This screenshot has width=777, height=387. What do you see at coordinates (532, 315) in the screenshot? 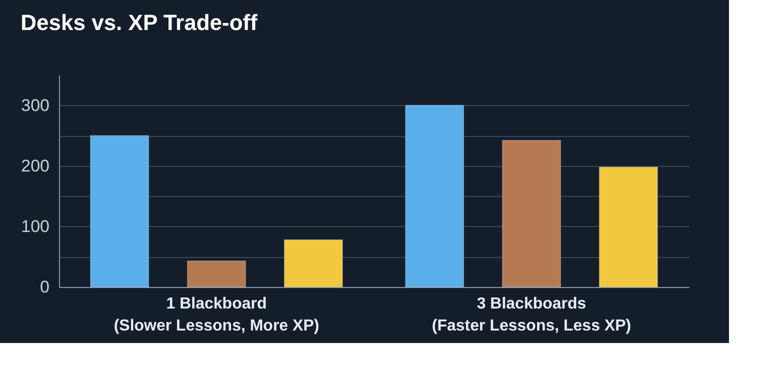
I see `x-tick-label: 3 Blackboards (Faster Lessons, Less XP)` at bounding box center [532, 315].